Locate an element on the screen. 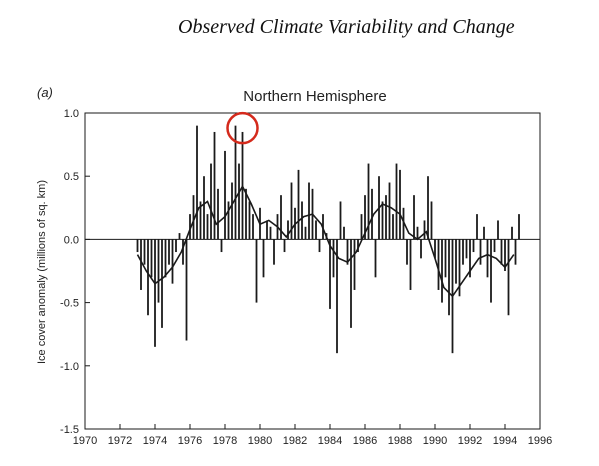 The height and width of the screenshot is (466, 599). x-tick-label: 1988 is located at coordinates (400, 441).